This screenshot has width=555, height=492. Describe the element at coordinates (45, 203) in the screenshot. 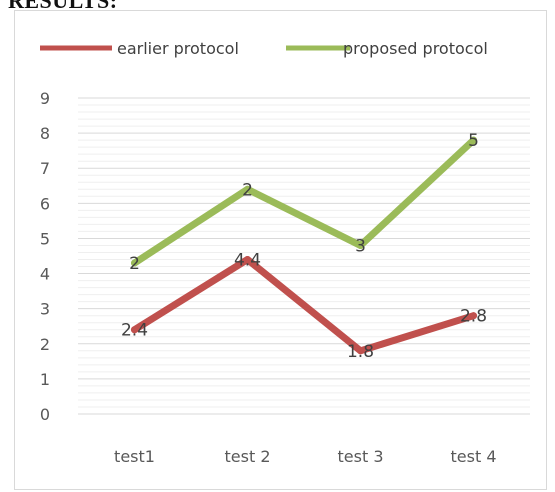

I see `y-tick-label: 6` at that location.